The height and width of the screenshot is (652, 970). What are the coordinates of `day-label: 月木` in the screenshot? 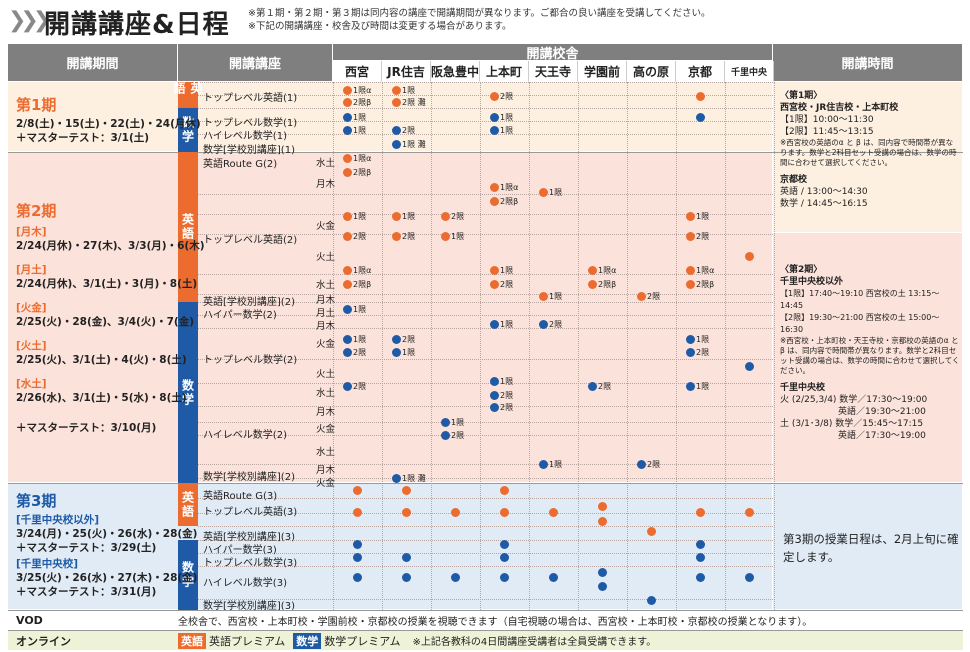 It's located at (326, 300).